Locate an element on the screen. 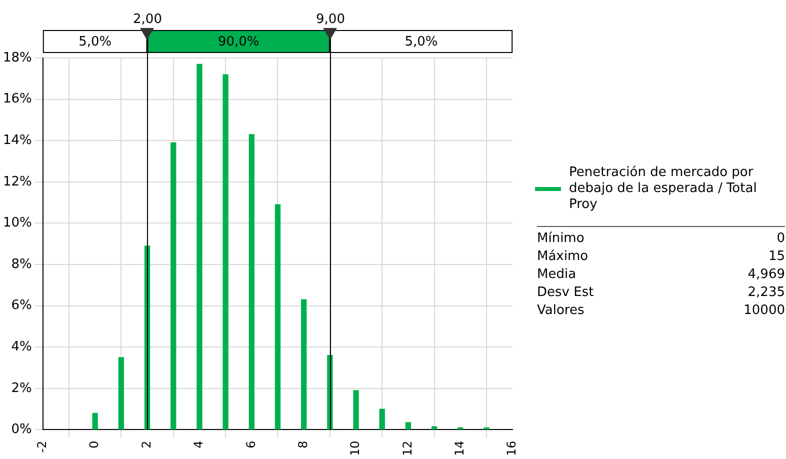 This screenshot has height=459, width=786. y-tick-label: 8% is located at coordinates (21, 264).